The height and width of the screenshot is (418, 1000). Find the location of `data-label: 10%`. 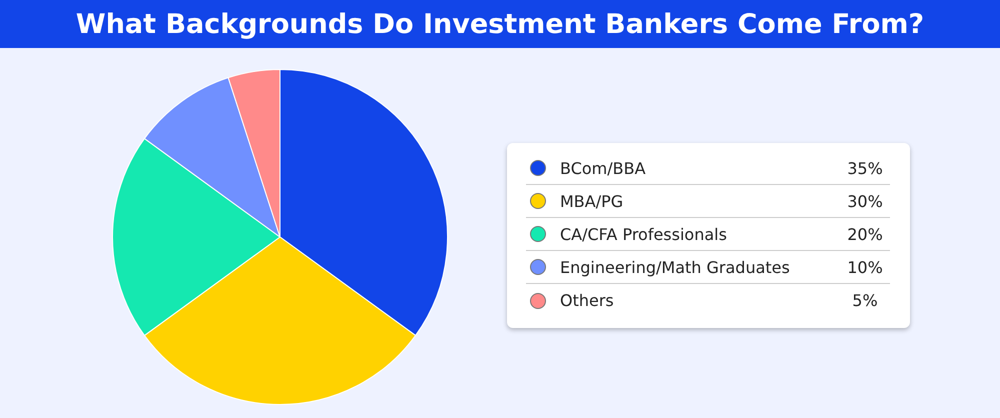

data-label: 10% is located at coordinates (865, 267).